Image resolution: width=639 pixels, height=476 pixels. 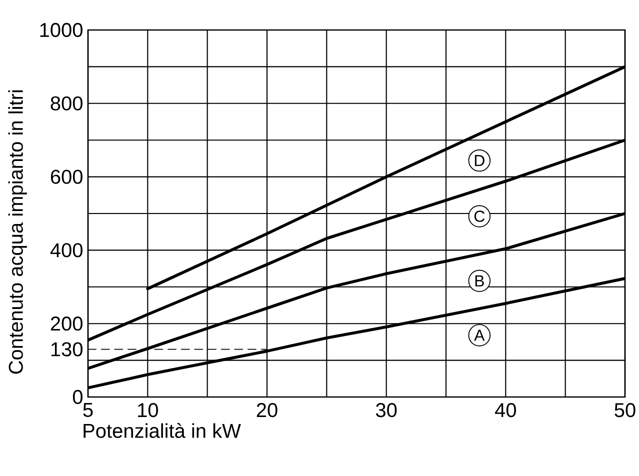 I want to click on legend-label: D, so click(x=479, y=160).